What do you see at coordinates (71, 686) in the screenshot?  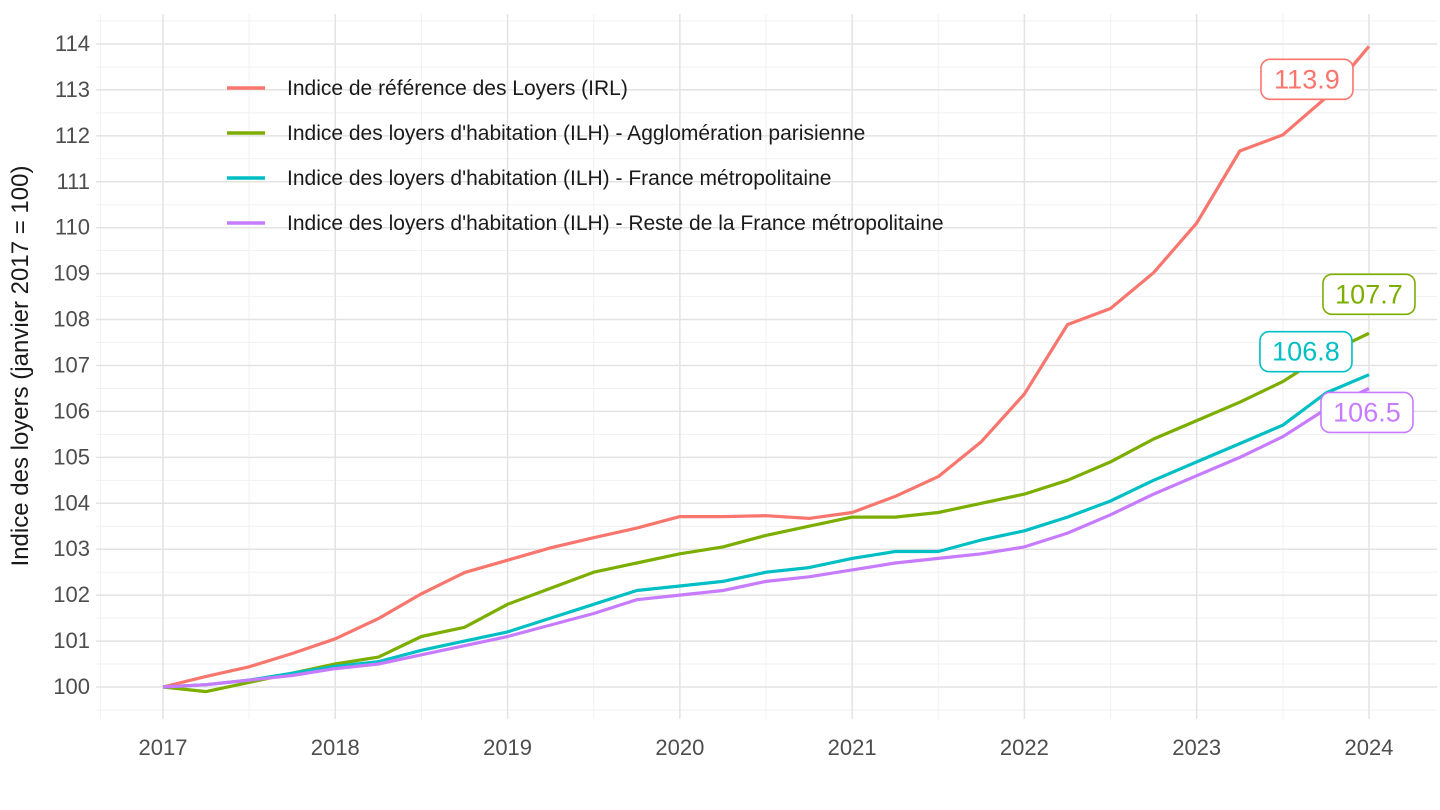 I see `y-tick-label: 100` at bounding box center [71, 686].